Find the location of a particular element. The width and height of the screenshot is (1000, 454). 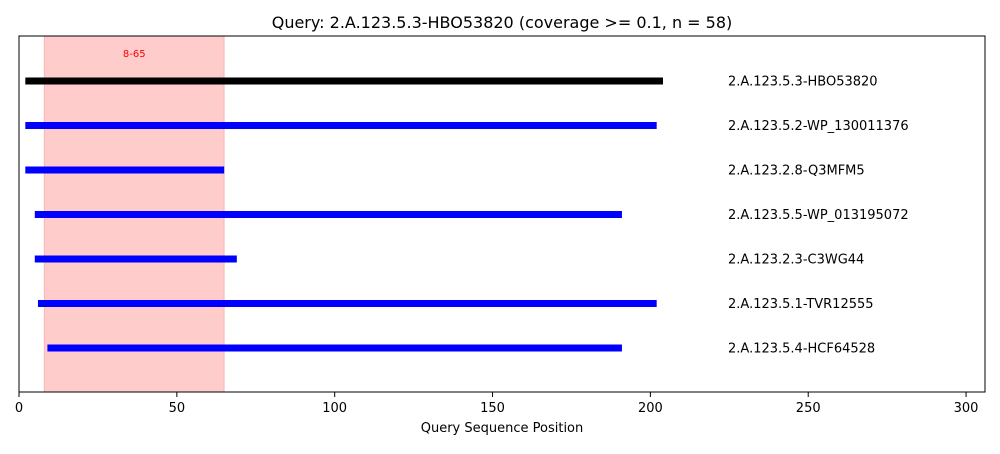

x-axis-label: Query Sequence Position is located at coordinates (502, 428).